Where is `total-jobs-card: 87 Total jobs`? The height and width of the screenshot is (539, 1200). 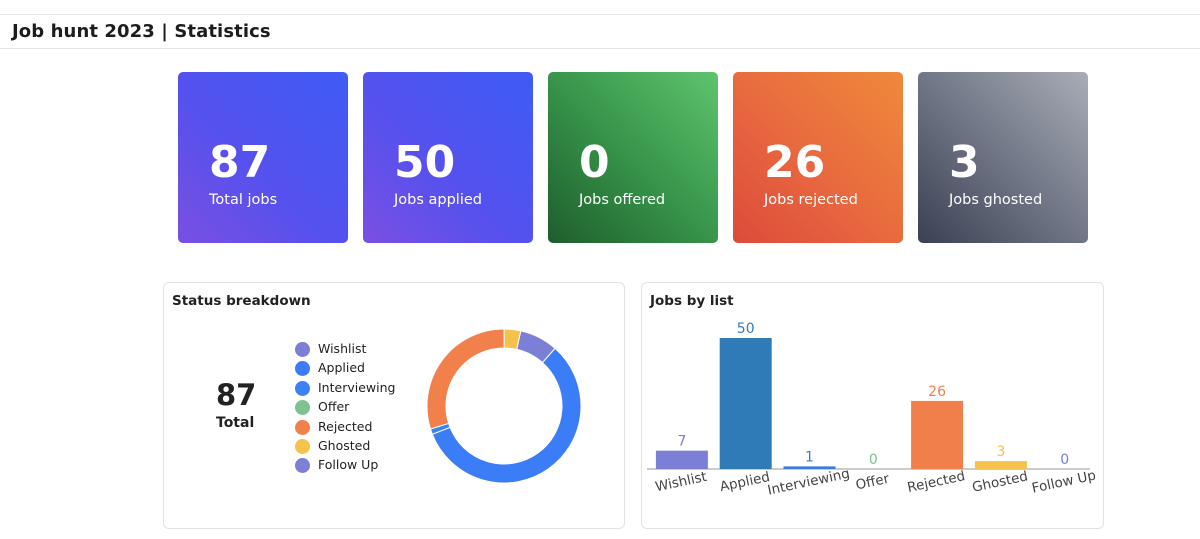 total-jobs-card: 87 Total jobs is located at coordinates (263, 157).